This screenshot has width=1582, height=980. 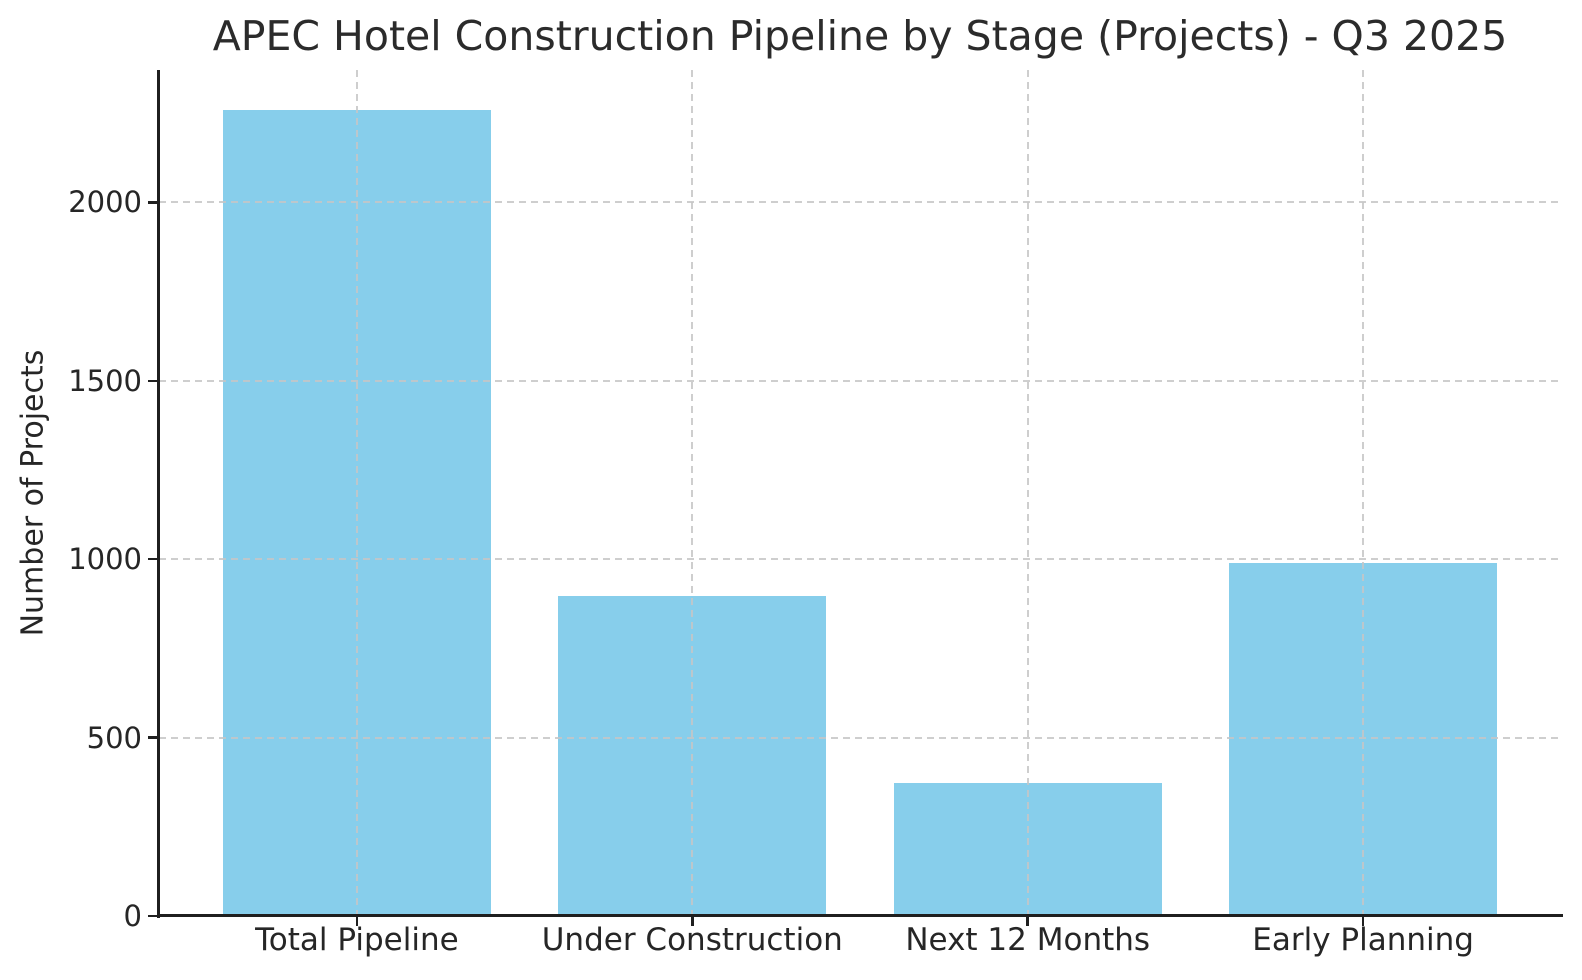 I want to click on gridline-horizontal-2000, so click(x=860, y=202).